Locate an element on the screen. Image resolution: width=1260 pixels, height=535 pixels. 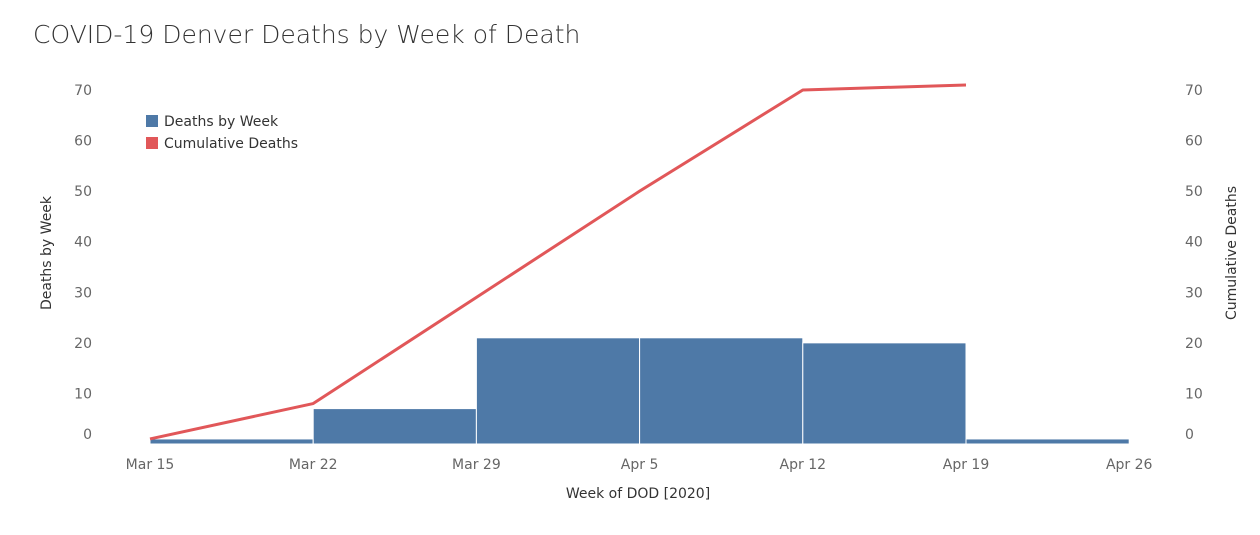
x-tick-label: Apr 5 is located at coordinates (640, 465).